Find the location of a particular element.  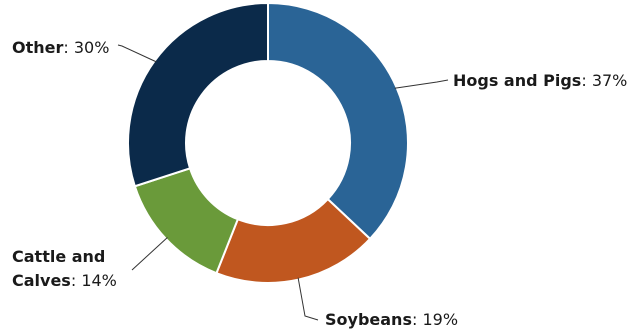

slice-label-sep-cattle: : is located at coordinates (76, 280).